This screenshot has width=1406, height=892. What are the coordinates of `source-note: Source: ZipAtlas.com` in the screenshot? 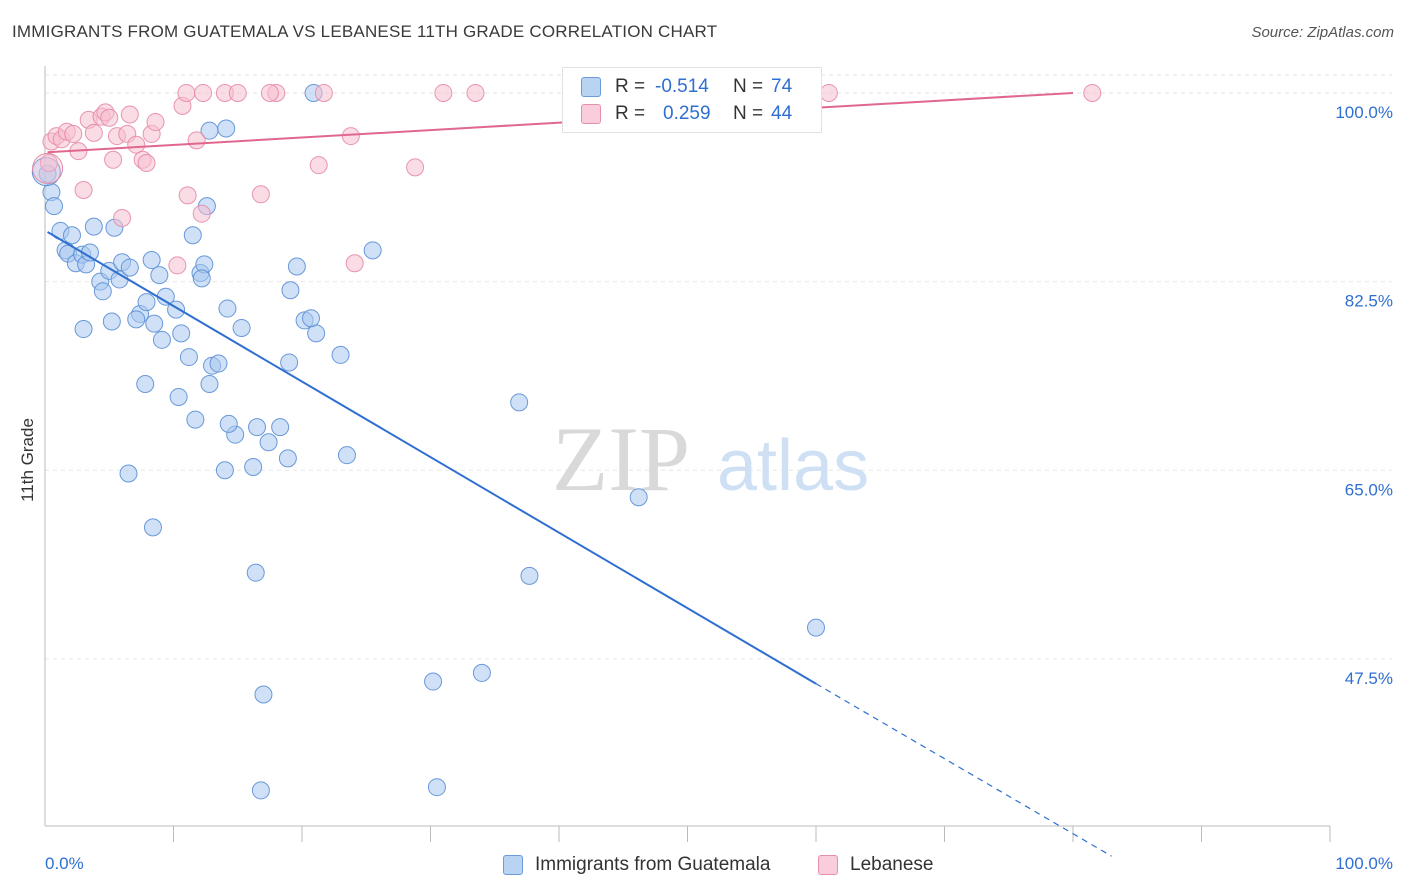 It's located at (1322, 32).